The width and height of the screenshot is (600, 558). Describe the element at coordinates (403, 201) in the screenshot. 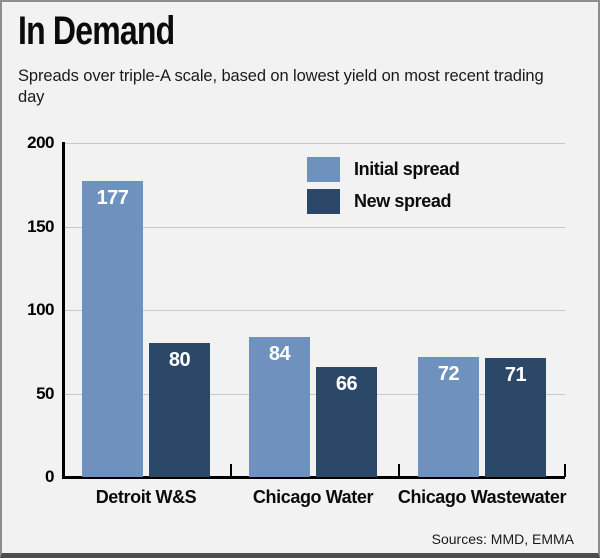

I see `legend-label: New spread` at that location.